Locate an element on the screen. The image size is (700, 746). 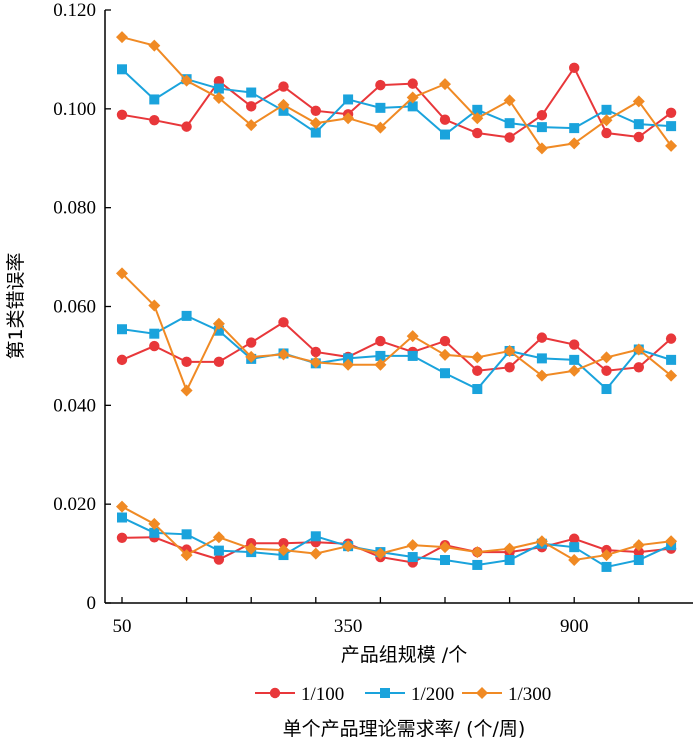
y-axis-title: 第1类错误率 is located at coordinates (16, 305).